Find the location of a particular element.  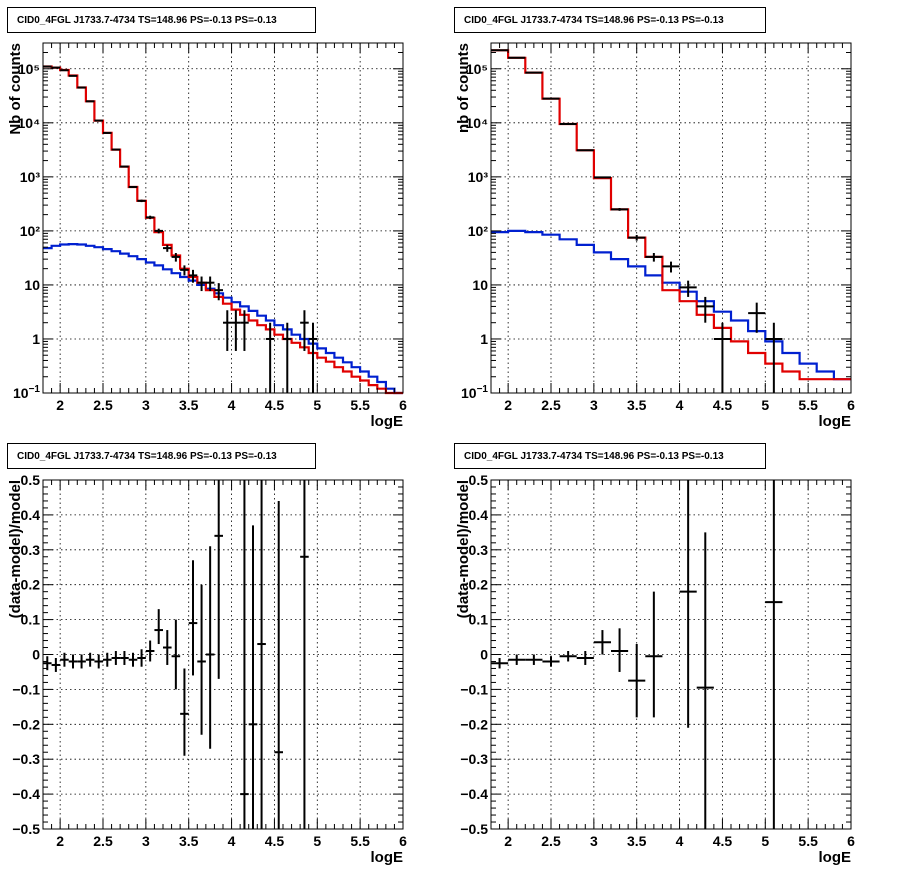

y-tick-label: 0.4 is located at coordinates (31, 515).